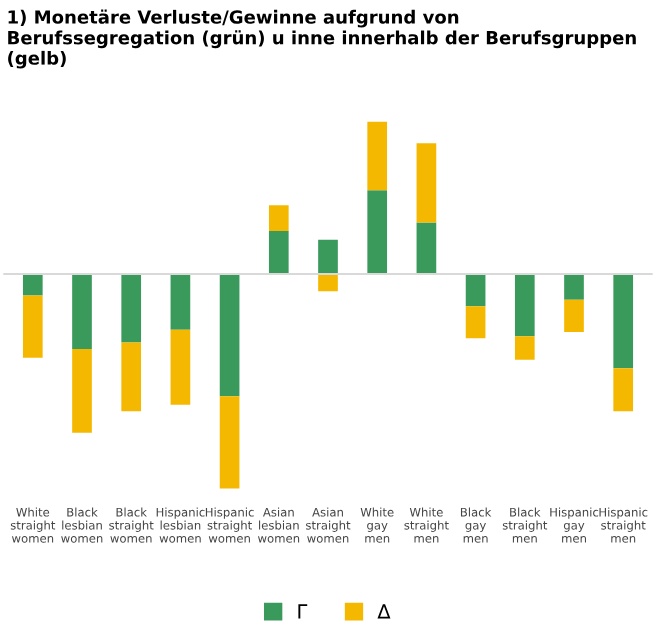 This screenshot has width=656, height=640. Describe the element at coordinates (384, 611) in the screenshot. I see `legend-label: Δ` at that location.